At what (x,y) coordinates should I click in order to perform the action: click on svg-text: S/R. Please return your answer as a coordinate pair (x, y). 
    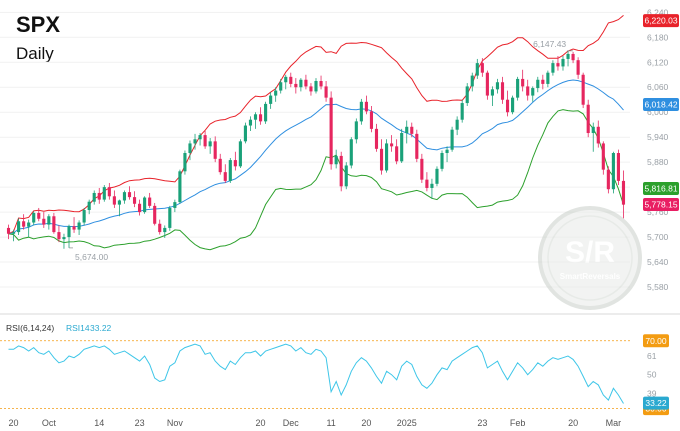
    Looking at the image, I should click on (590, 252).